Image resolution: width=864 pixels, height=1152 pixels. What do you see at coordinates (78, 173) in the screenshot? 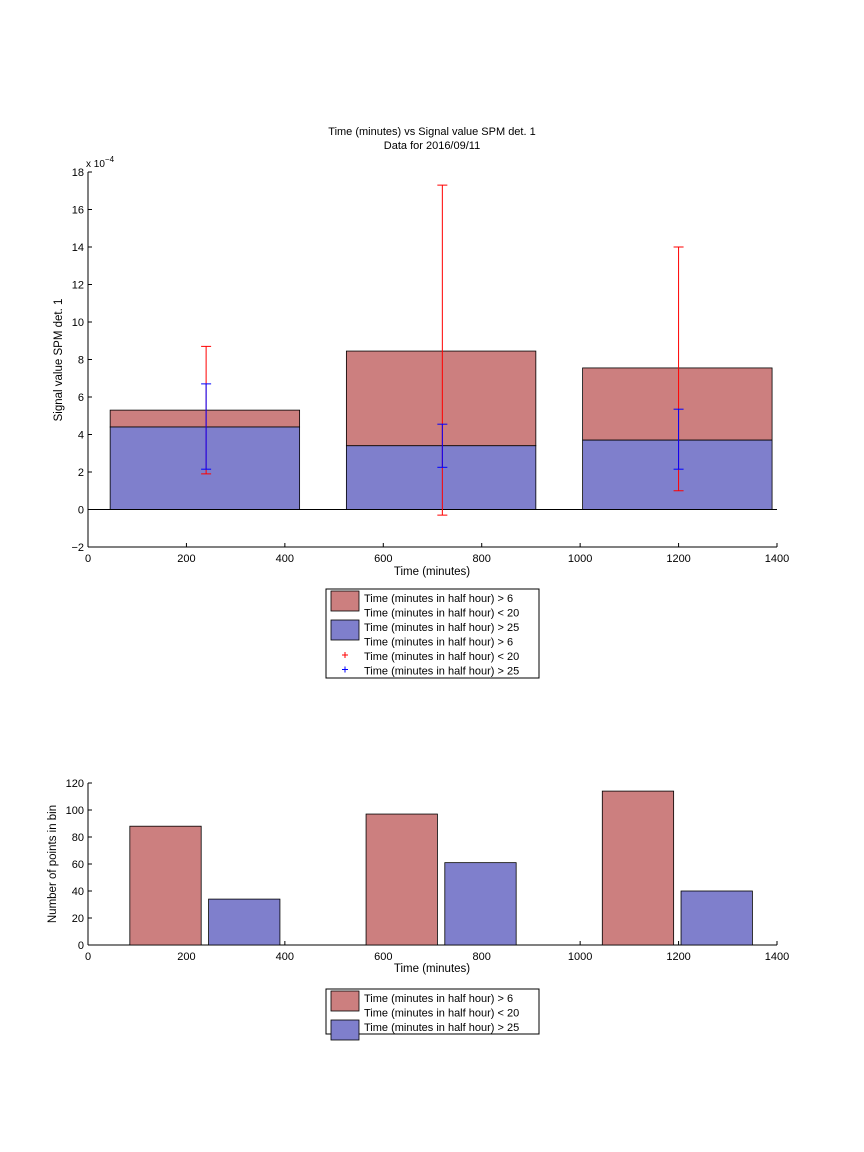
I see `y-tick-label: 18` at bounding box center [78, 173].